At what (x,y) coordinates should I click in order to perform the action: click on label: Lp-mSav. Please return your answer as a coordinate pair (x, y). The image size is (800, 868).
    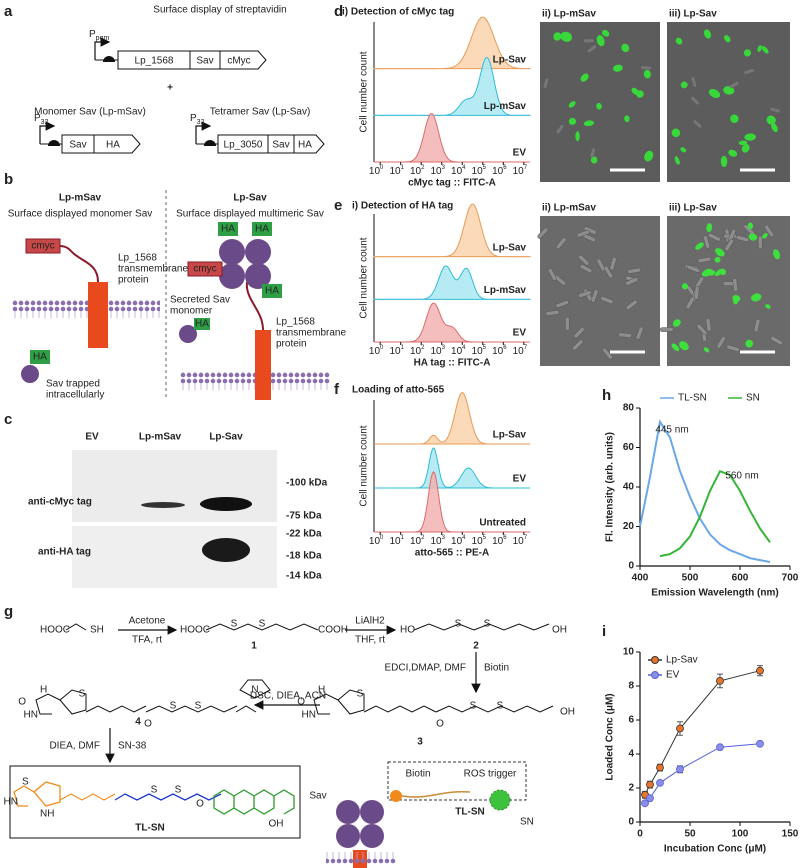
    Looking at the image, I should click on (160, 437).